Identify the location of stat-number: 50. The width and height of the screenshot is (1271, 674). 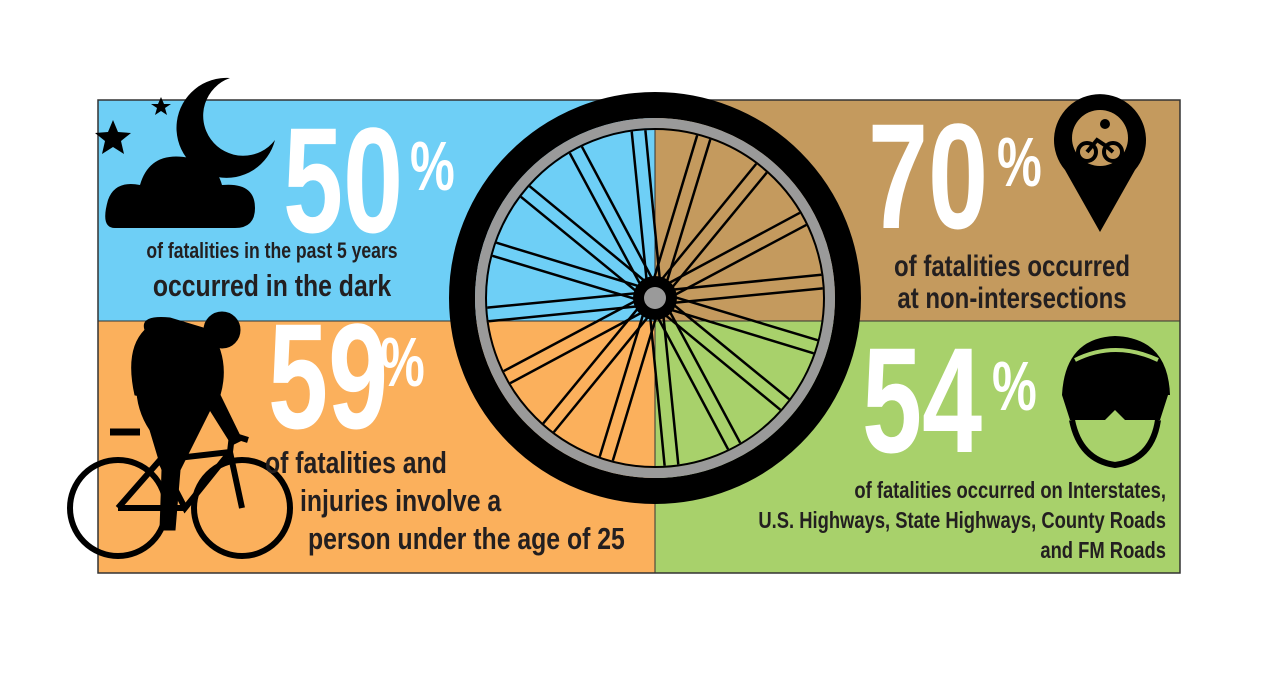
(343, 181).